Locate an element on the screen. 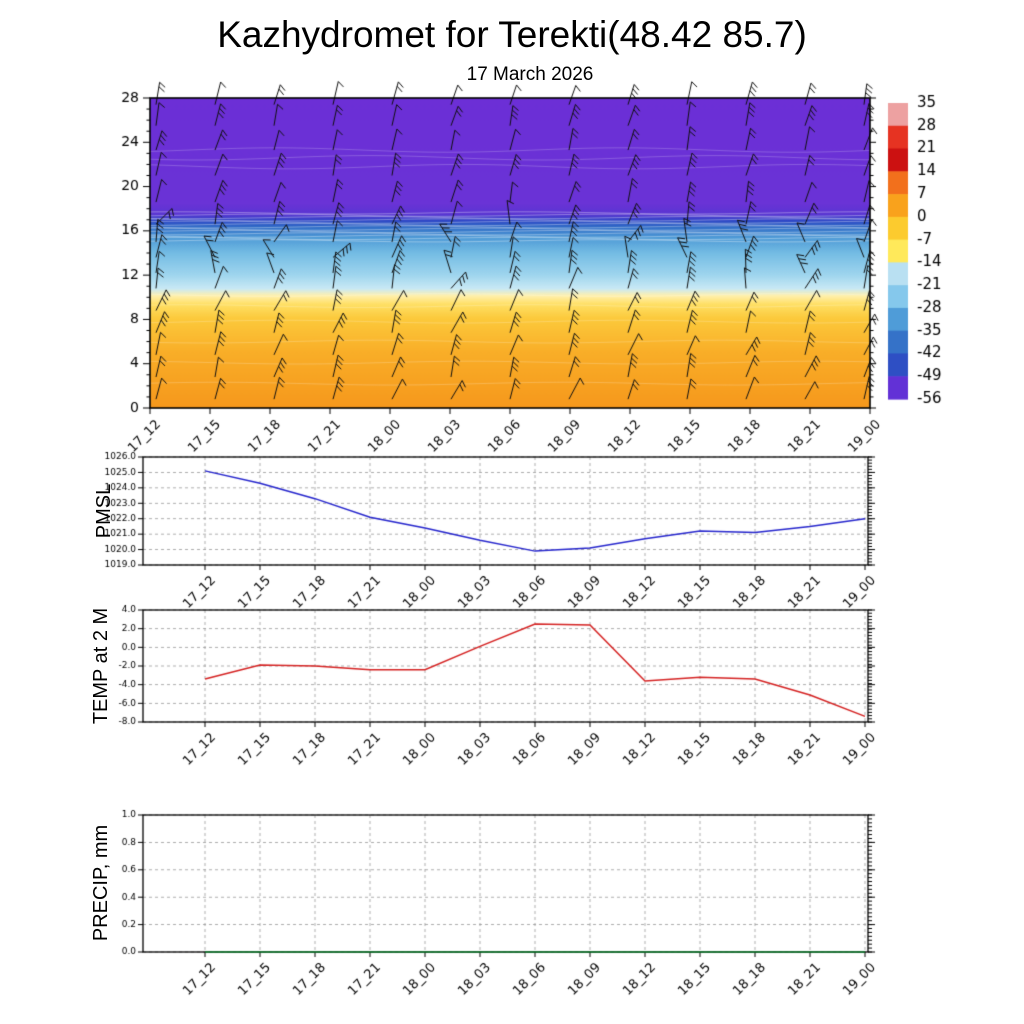 This screenshot has height=1024, width=1024. page-title: Kazhydromet for Terekti(48.42 85.7) is located at coordinates (512, 34).